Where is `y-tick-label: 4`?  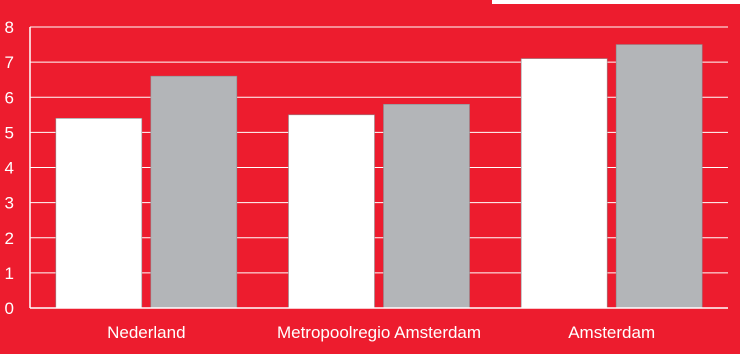
y-tick-label: 4 is located at coordinates (9, 168).